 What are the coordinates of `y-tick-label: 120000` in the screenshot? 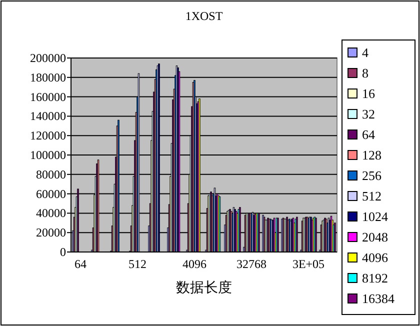 It's located at (48, 135).